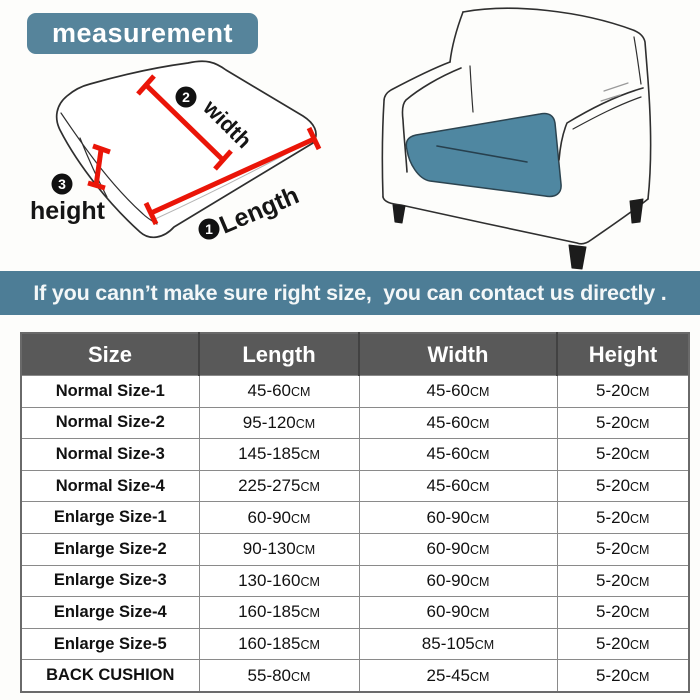 This screenshot has height=700, width=700. Describe the element at coordinates (557, 103) in the screenshot. I see `chair-back-outline` at that location.